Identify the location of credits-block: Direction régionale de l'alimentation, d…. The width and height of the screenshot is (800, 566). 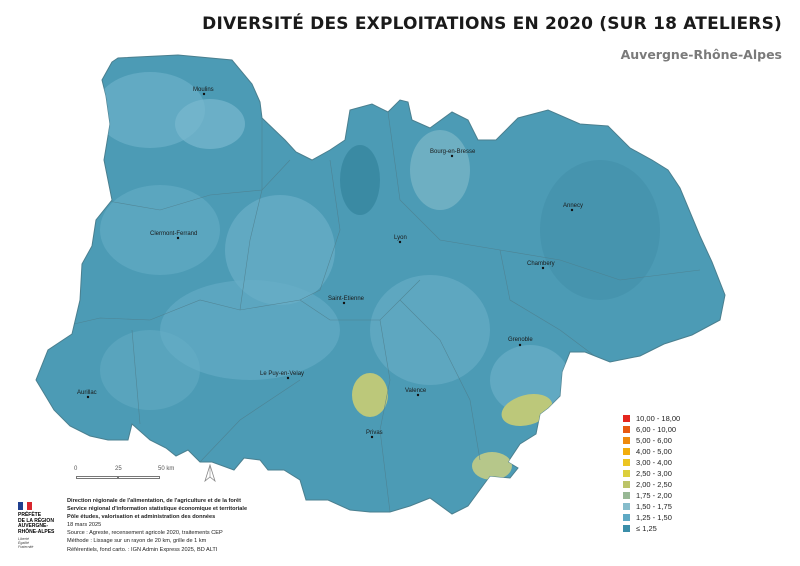
(197, 525).